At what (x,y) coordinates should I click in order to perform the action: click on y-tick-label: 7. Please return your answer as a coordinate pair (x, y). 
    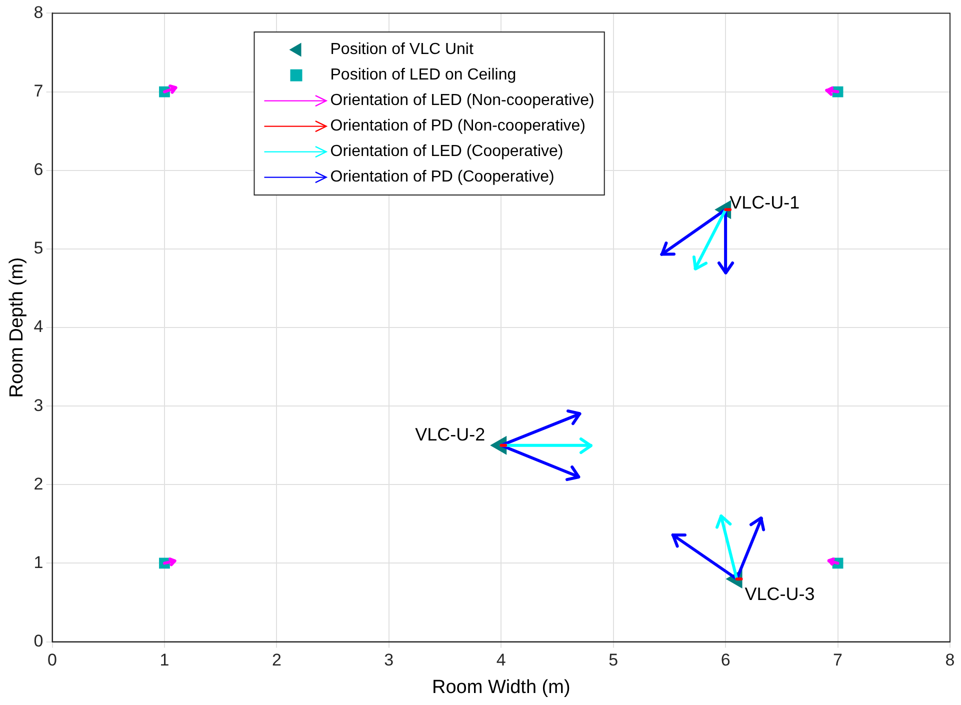
    Looking at the image, I should click on (39, 90).